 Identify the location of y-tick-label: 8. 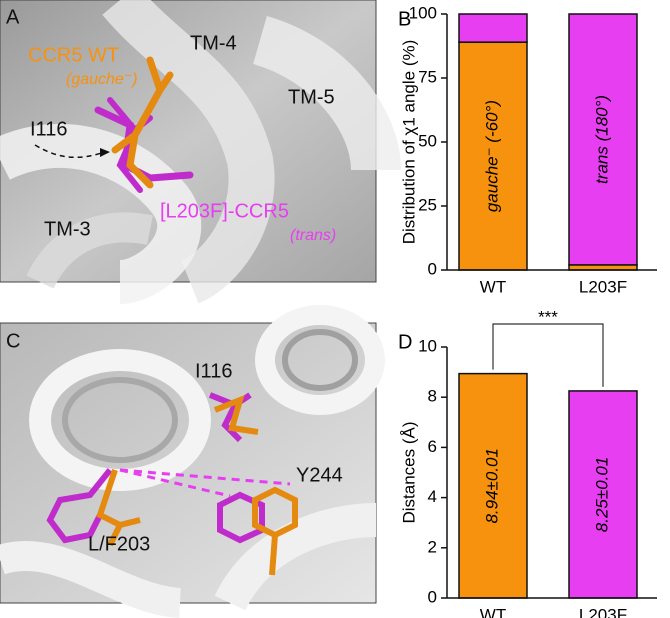
(432, 396).